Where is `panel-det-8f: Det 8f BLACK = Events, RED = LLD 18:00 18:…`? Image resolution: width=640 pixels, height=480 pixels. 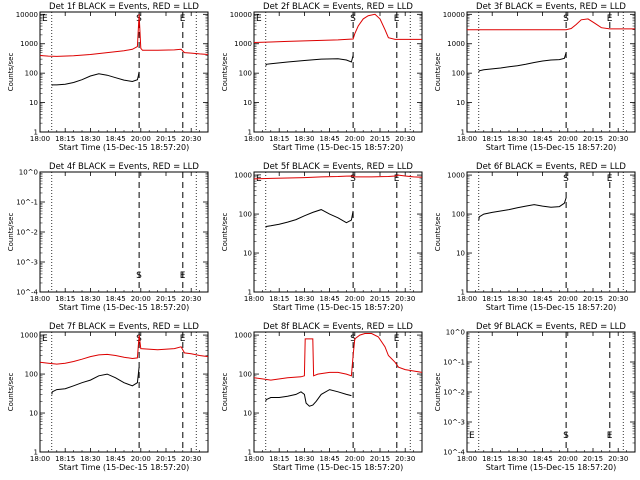 panel-det-8f: Det 8f BLACK = Events, RED = LLD 18:00 18:… is located at coordinates (322, 397).